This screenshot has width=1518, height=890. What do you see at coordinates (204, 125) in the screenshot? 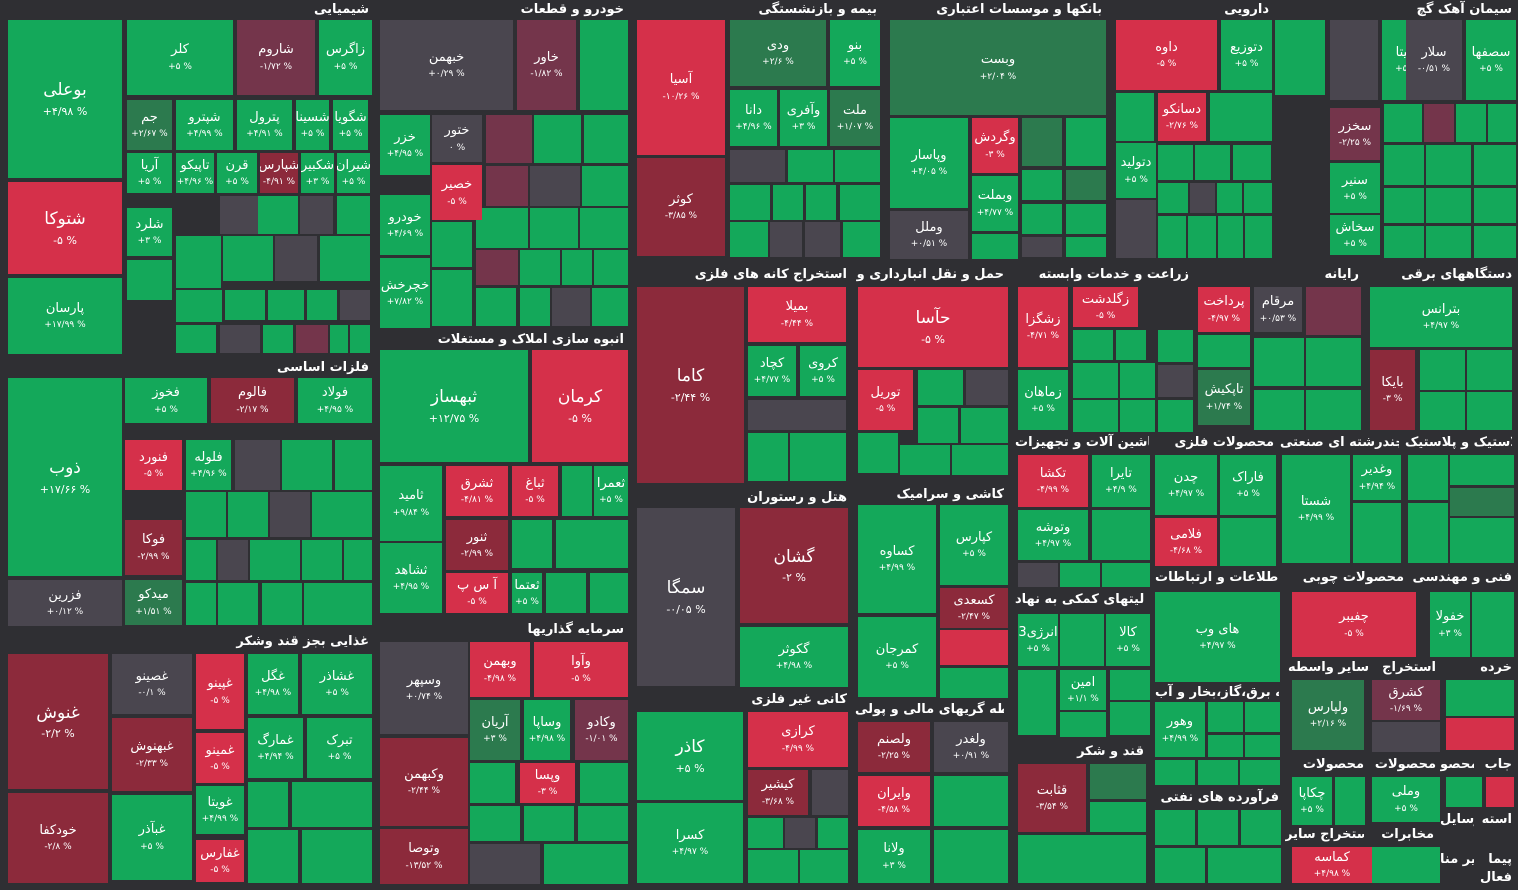
I see `stock-tile: شپترو +۴/۹۹ %` at bounding box center [204, 125].